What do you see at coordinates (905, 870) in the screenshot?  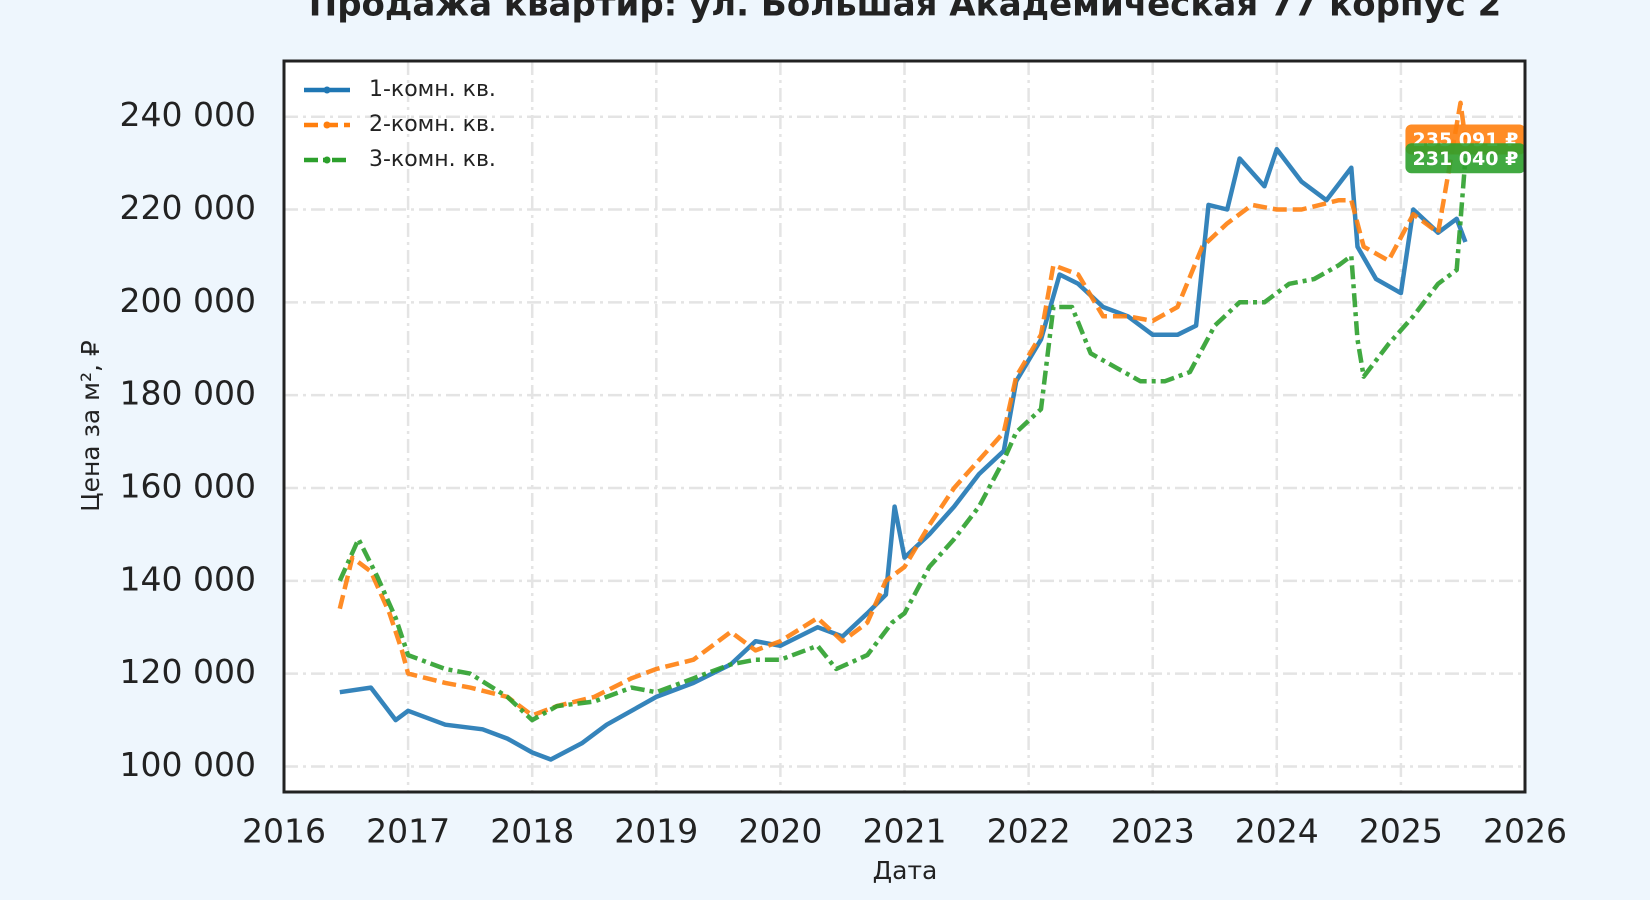 I see `x-axis-label: Дата` at bounding box center [905, 870].